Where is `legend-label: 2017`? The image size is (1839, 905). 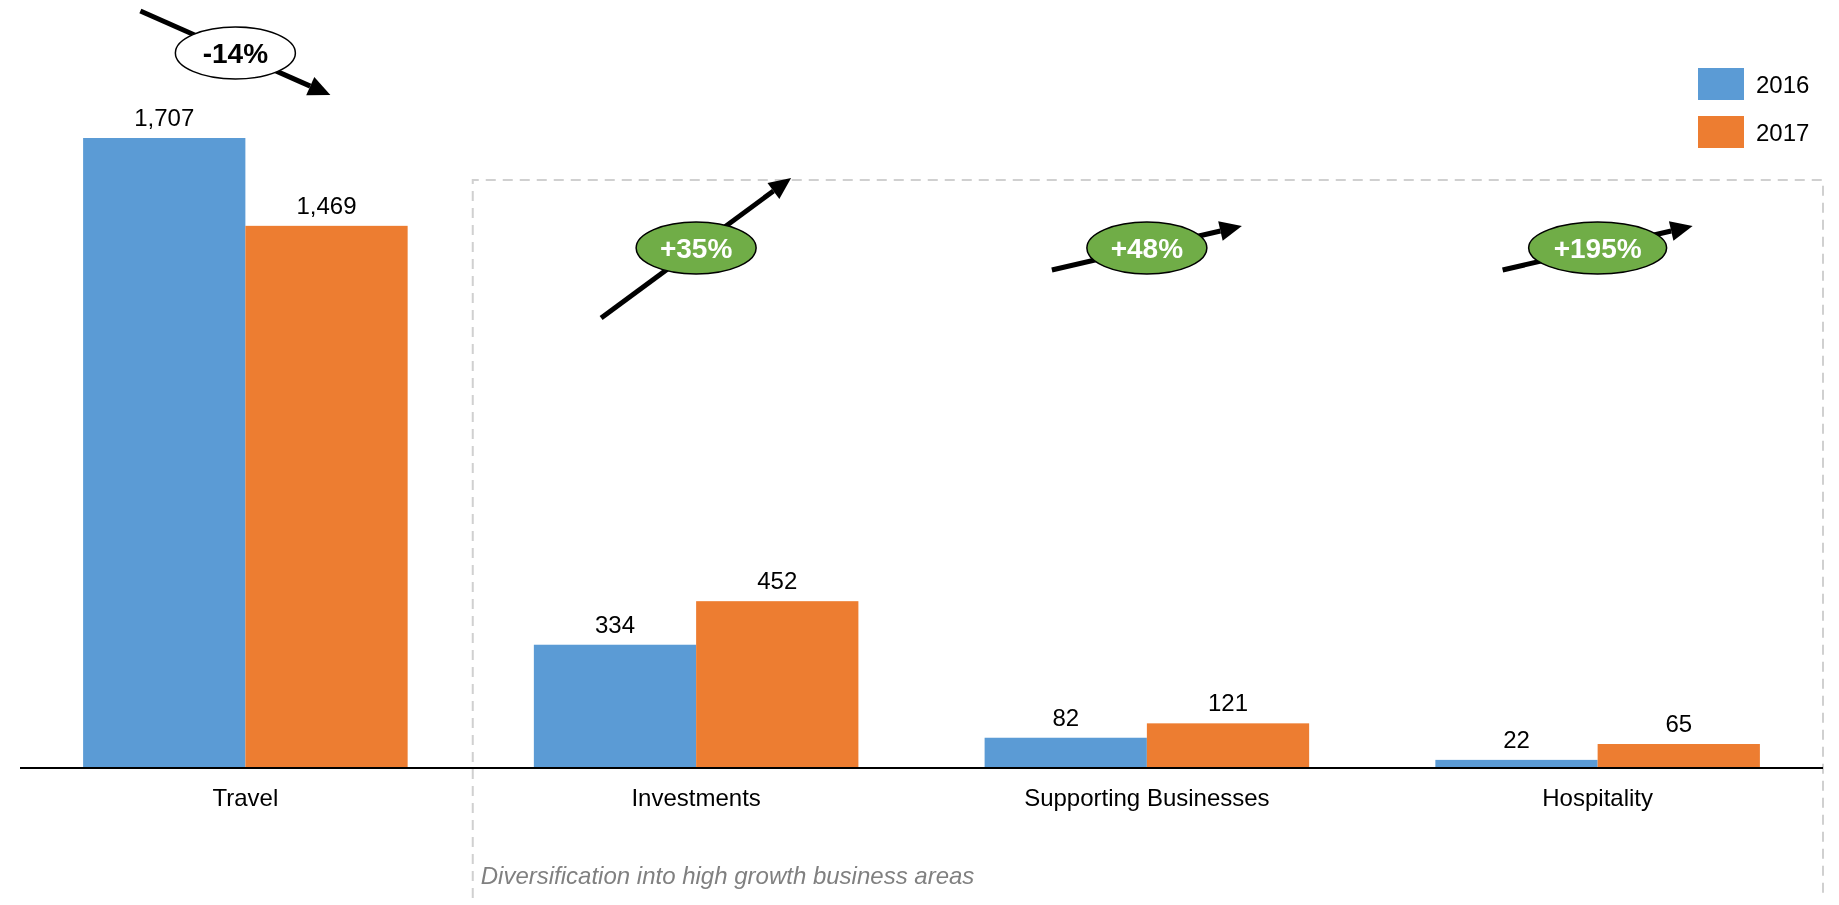
legend-label: 2017 is located at coordinates (1783, 132).